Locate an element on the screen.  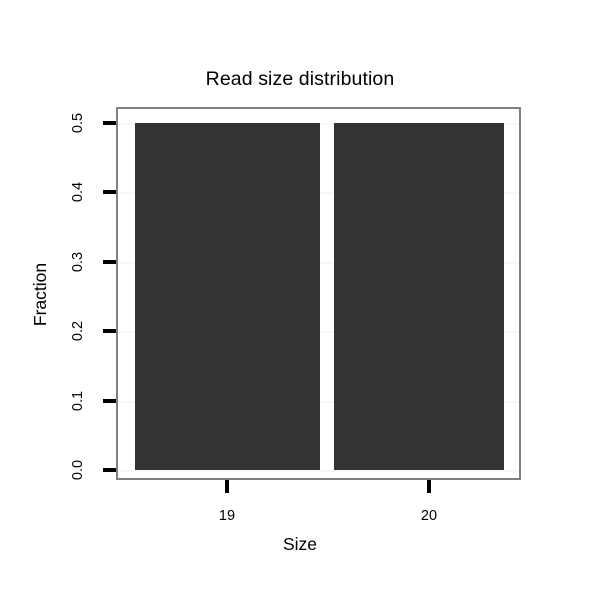
gridline-0.0 is located at coordinates (318, 471).